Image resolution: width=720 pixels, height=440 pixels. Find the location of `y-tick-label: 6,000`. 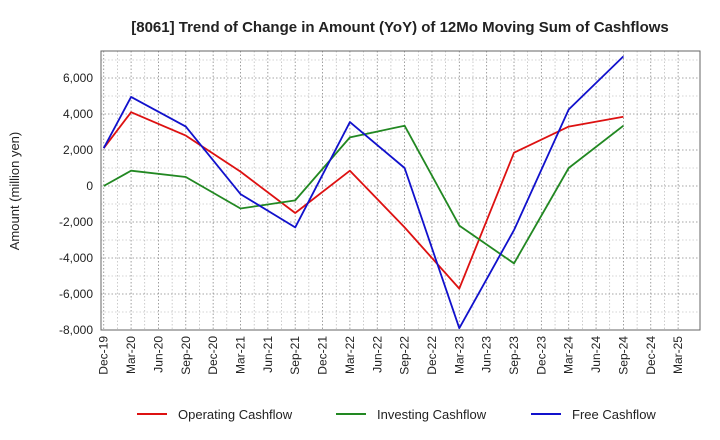

y-tick-label: 6,000 is located at coordinates (78, 78).